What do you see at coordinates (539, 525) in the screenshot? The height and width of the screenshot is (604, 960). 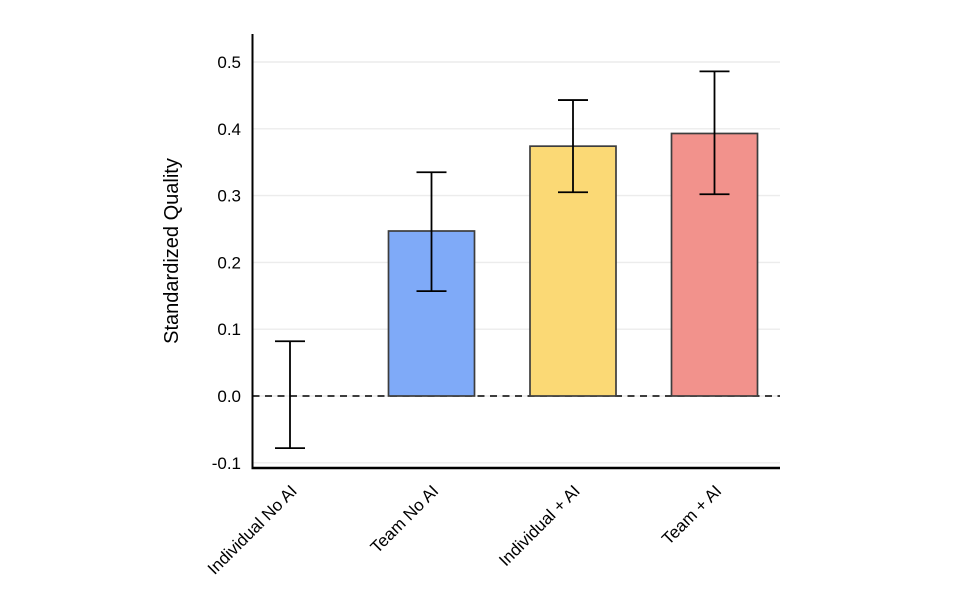 I see `x-category-label-individual-ai: Individual + AI` at bounding box center [539, 525].